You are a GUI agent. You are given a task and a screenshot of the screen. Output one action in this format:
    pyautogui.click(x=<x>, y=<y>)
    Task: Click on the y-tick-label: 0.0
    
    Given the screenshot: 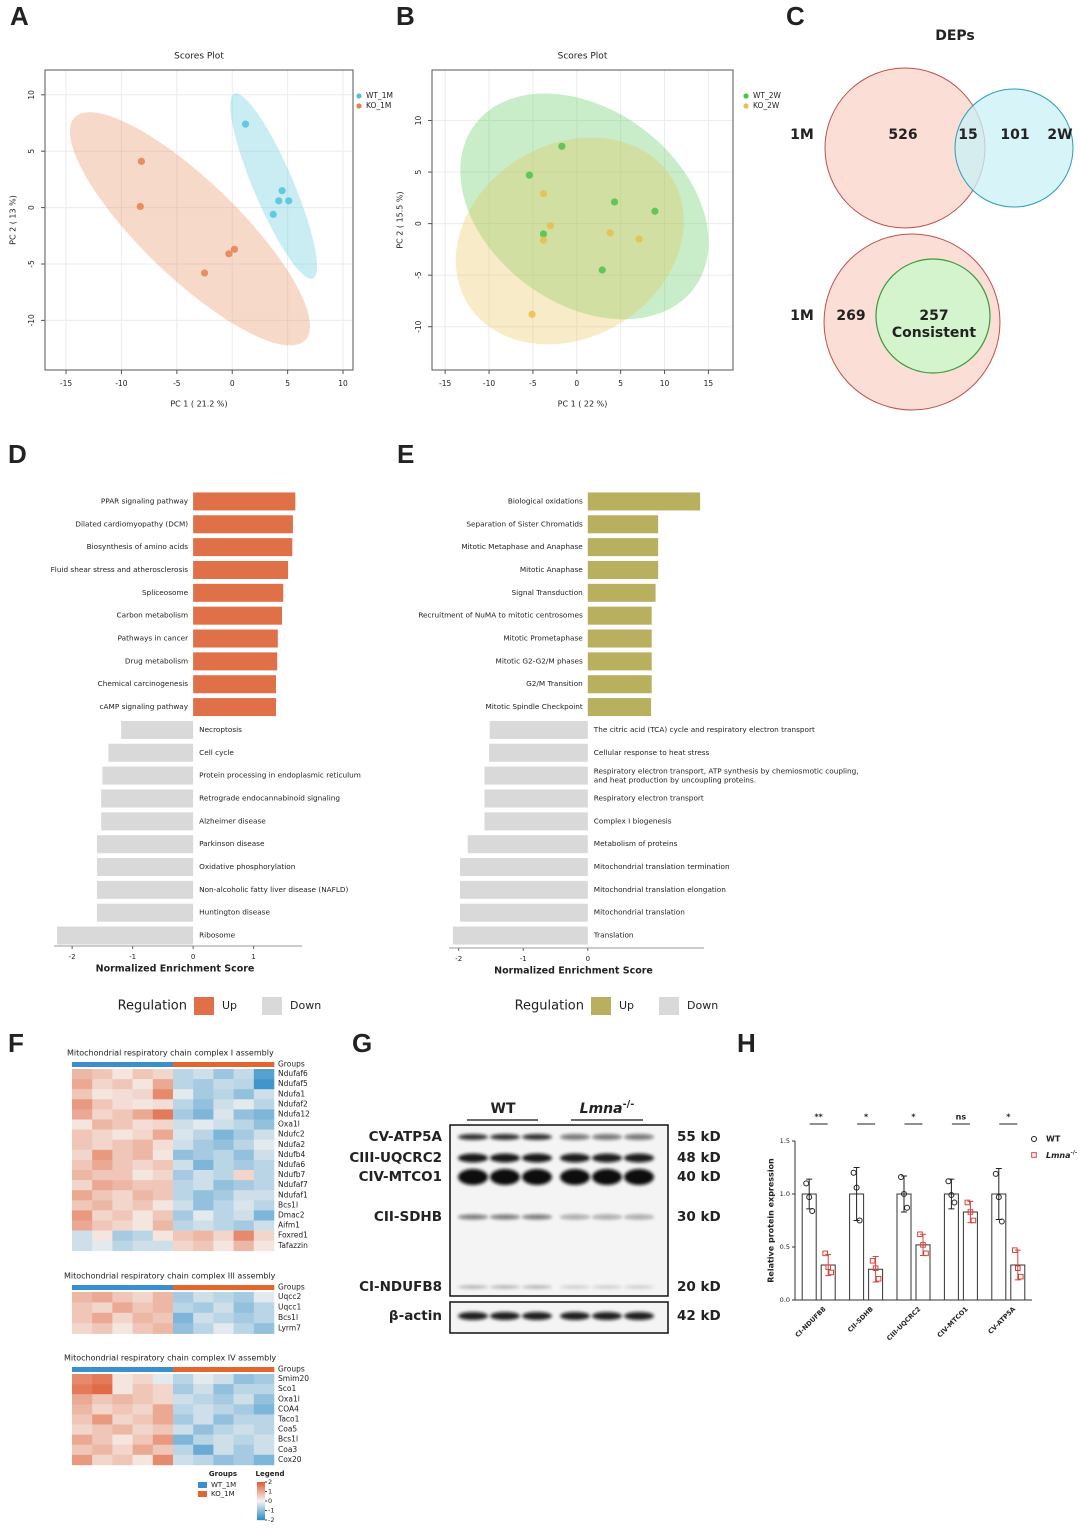 What is the action you would take?
    pyautogui.click(x=785, y=1300)
    